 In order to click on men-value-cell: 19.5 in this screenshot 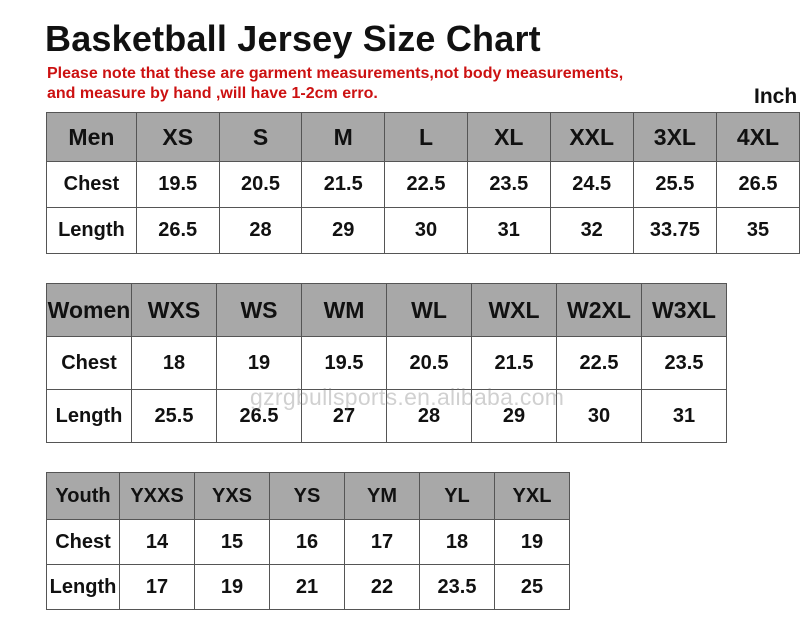, I will do `click(177, 184)`.